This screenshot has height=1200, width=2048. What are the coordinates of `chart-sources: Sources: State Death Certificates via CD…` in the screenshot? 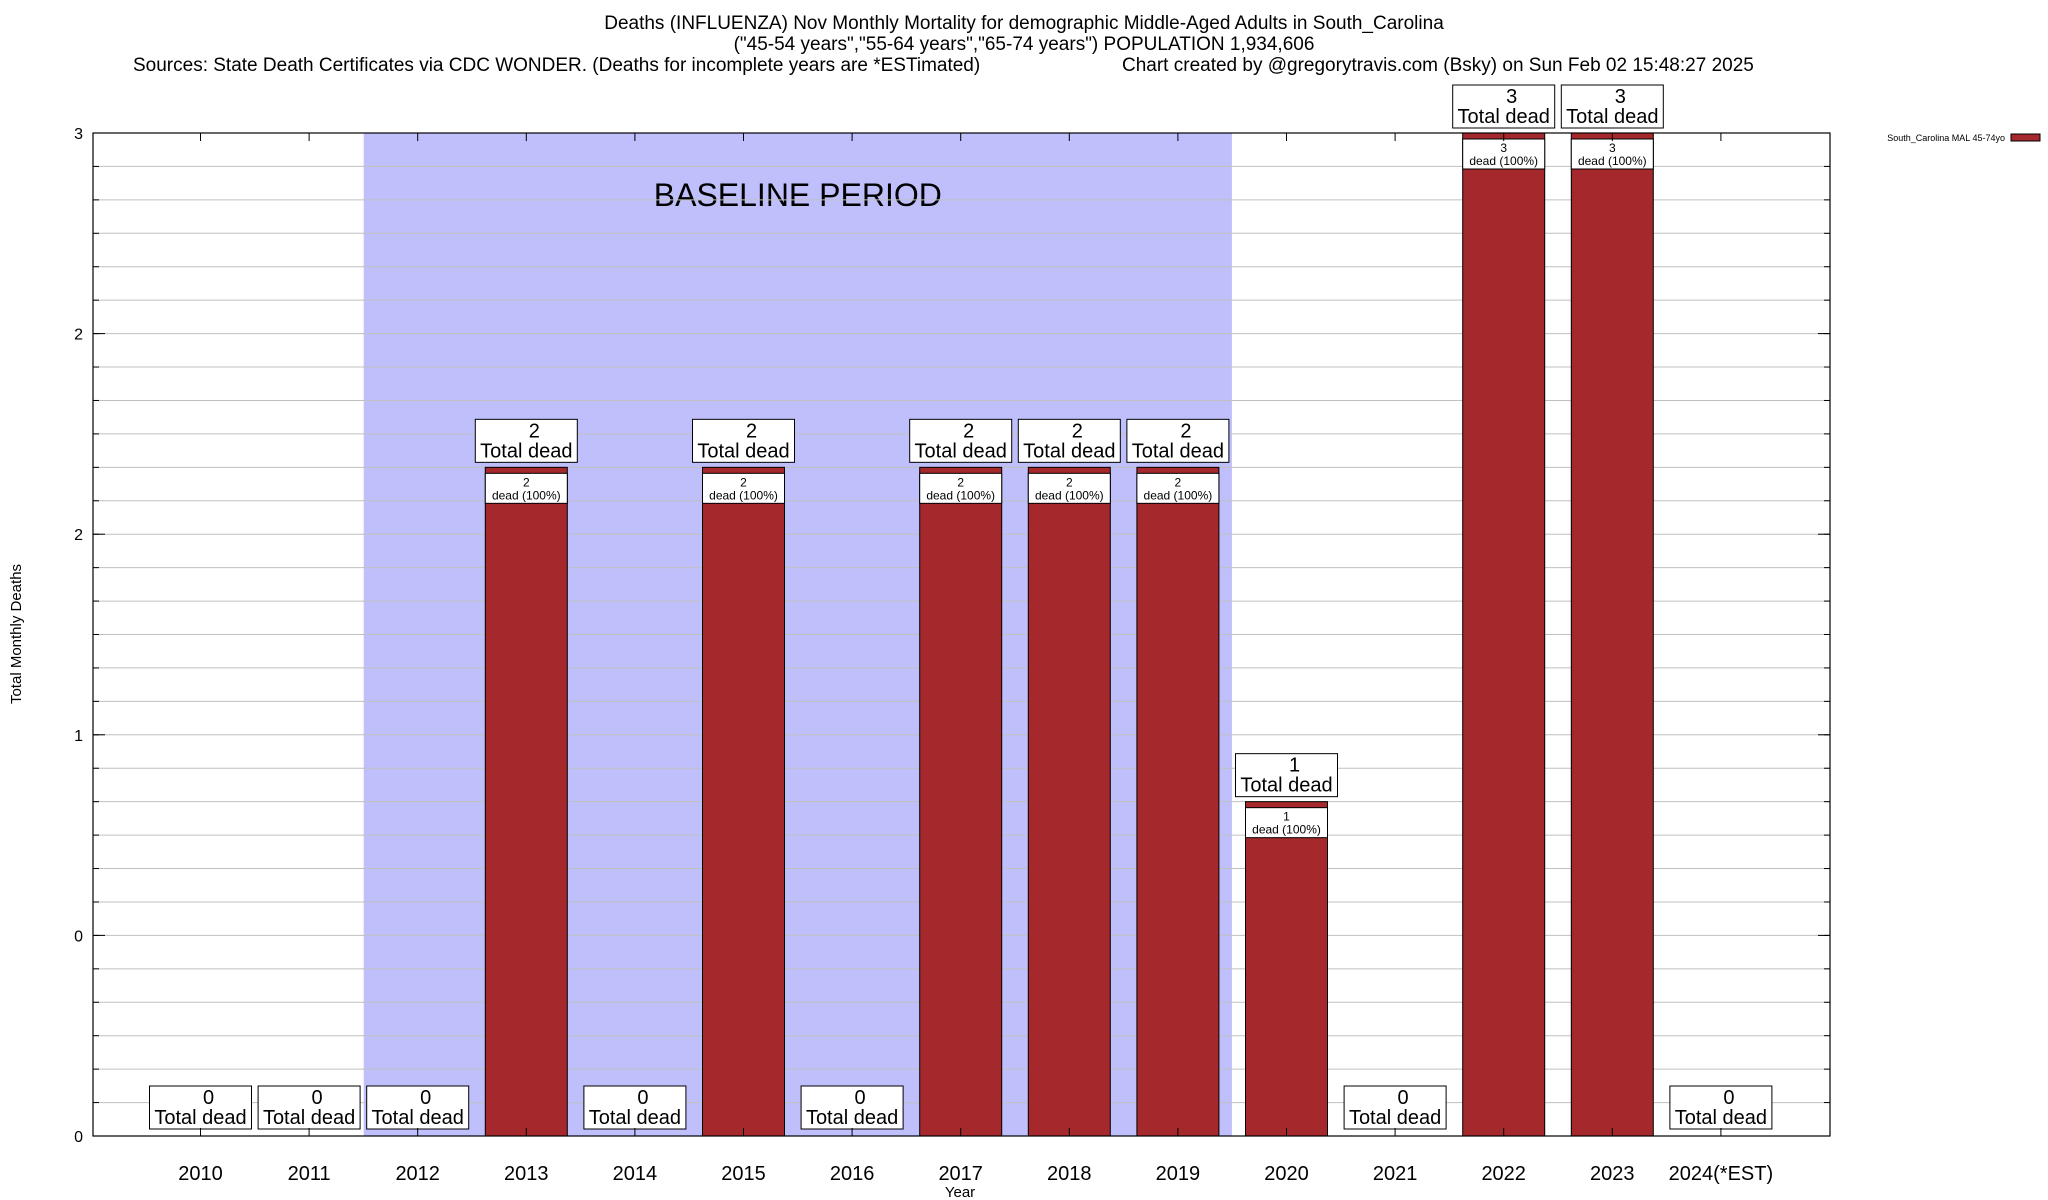 It's located at (557, 65).